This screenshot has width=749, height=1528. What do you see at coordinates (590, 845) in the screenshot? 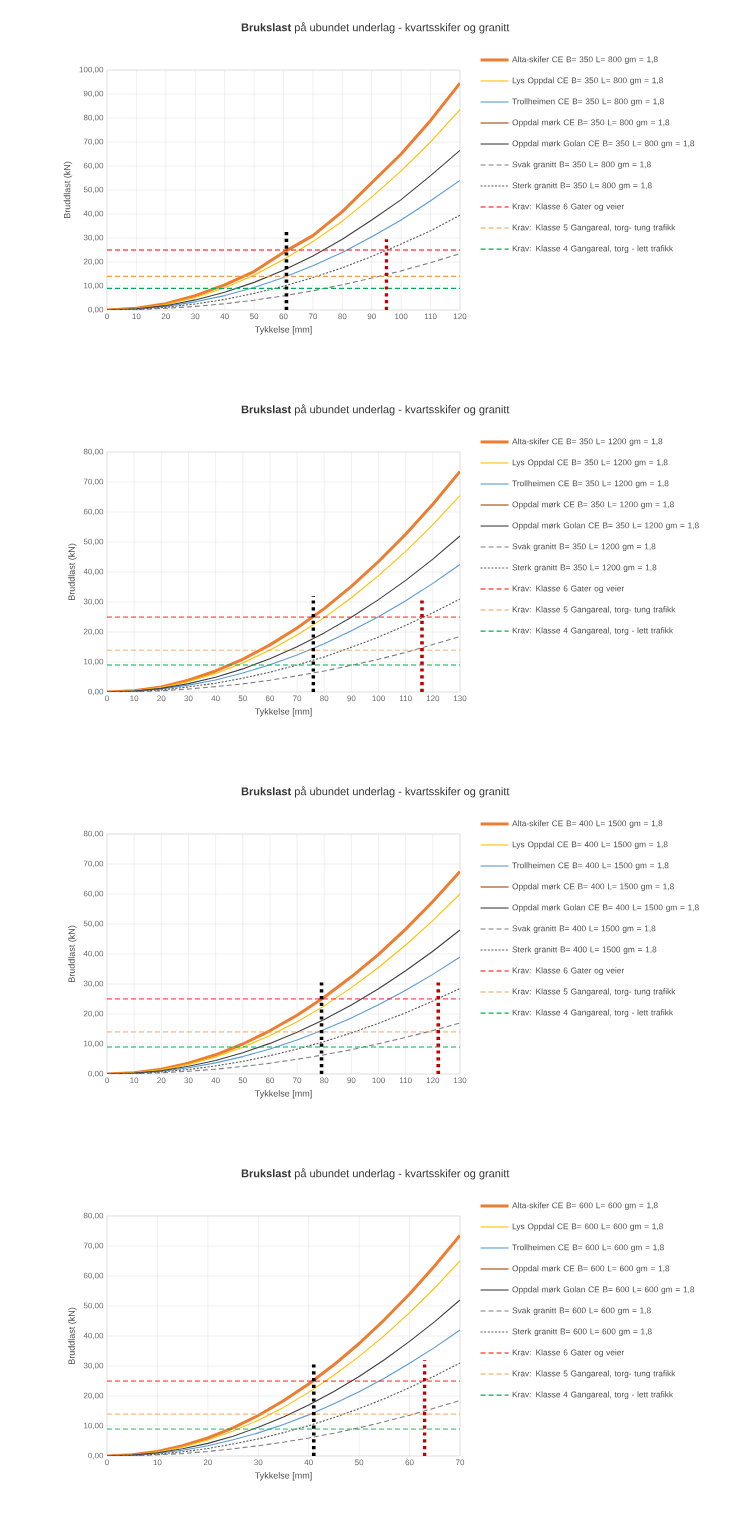
I see `legend-label: Lys Oppdal CE B= 400 L= 1500 gm = 1,8` at bounding box center [590, 845].